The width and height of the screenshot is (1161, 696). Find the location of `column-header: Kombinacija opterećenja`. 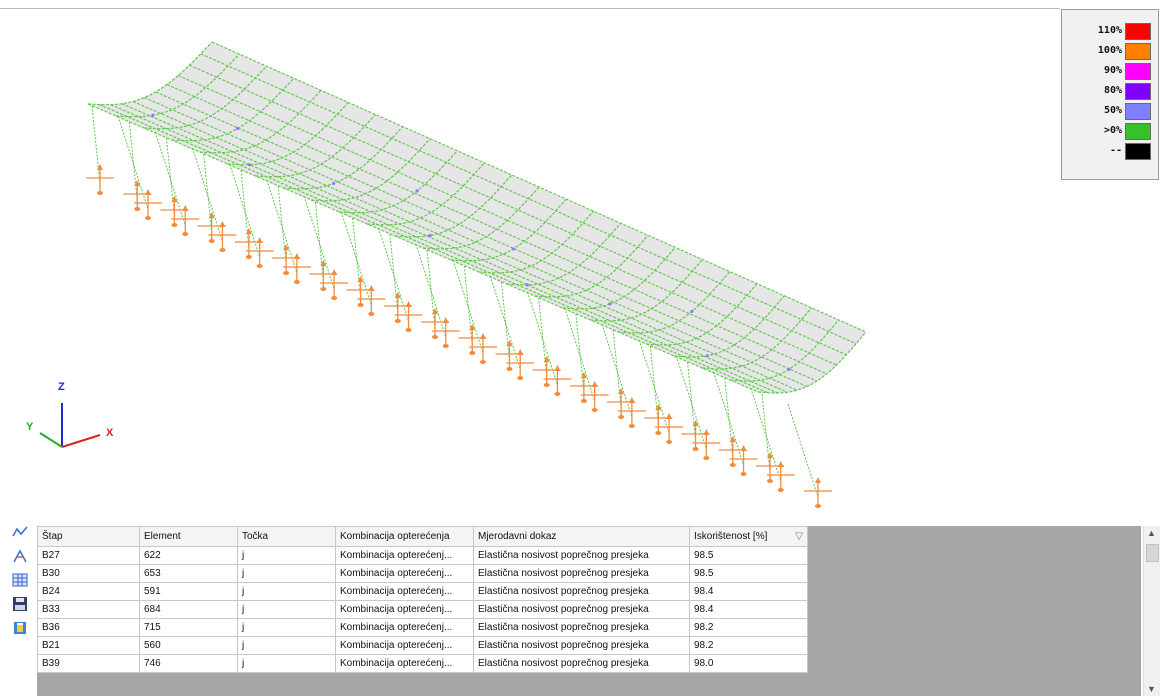

column-header: Kombinacija opterećenja is located at coordinates (404, 536).